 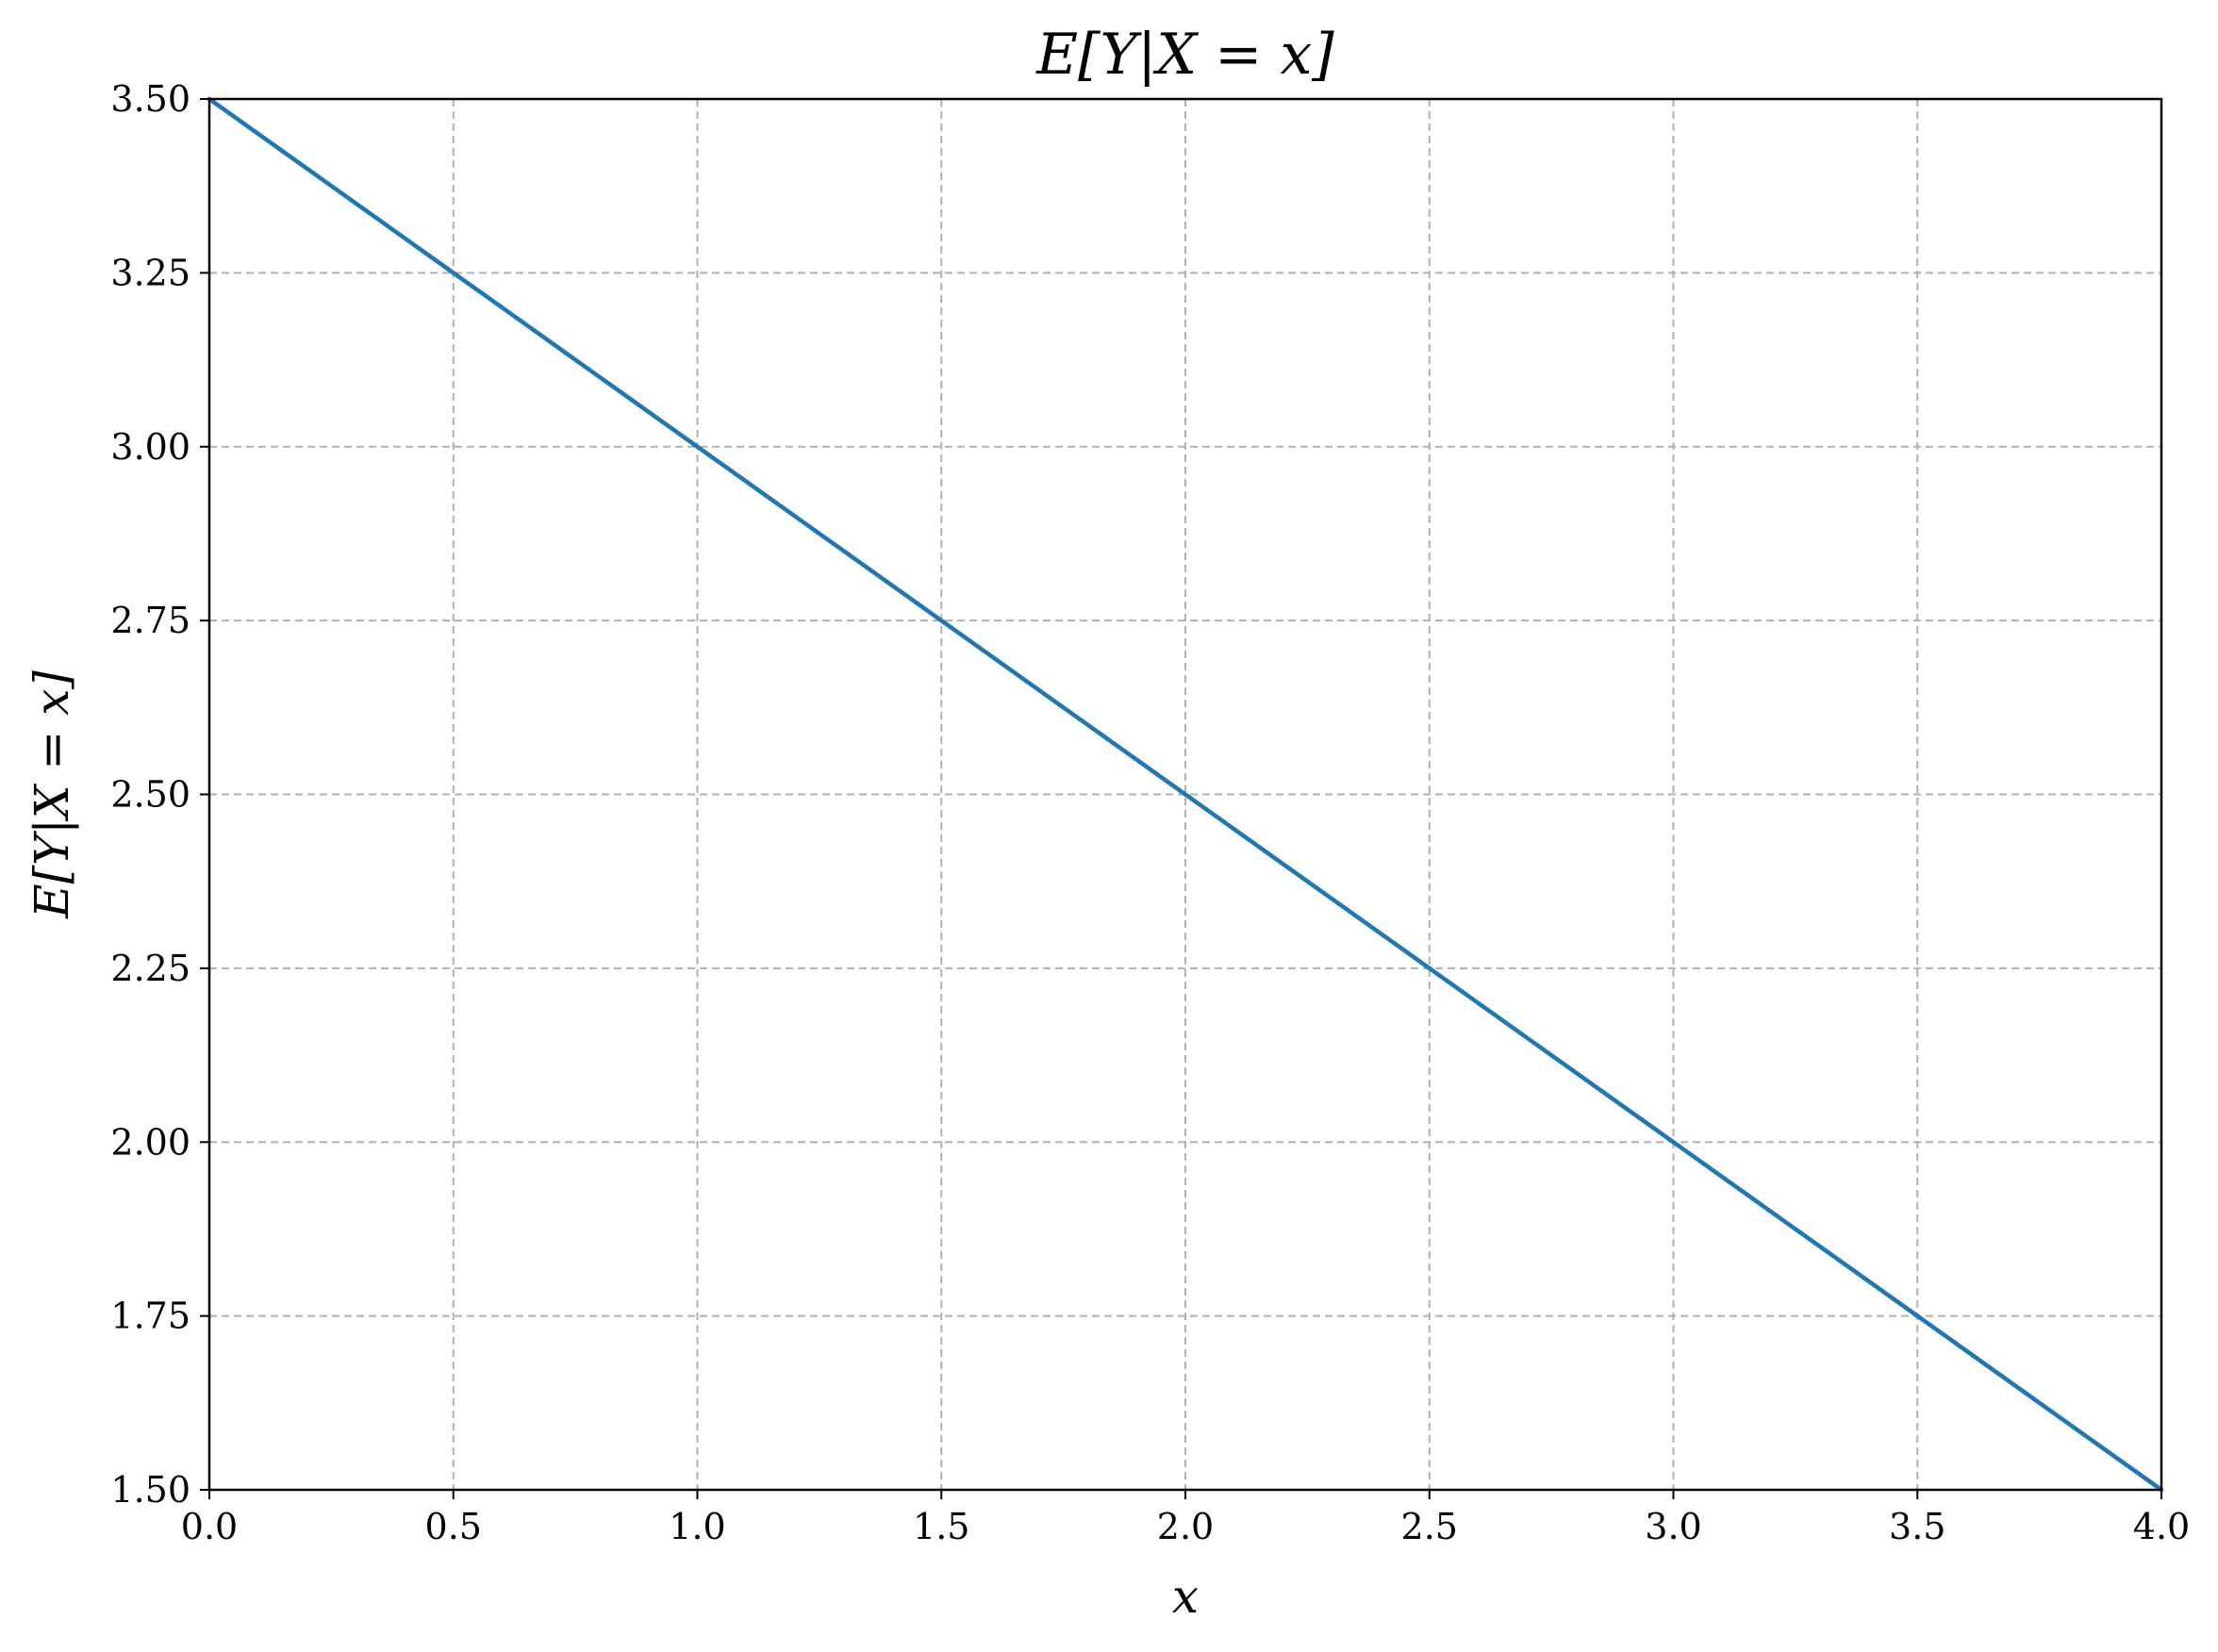 I want to click on y-axis-title: E[Y|X = x], so click(x=52, y=794).